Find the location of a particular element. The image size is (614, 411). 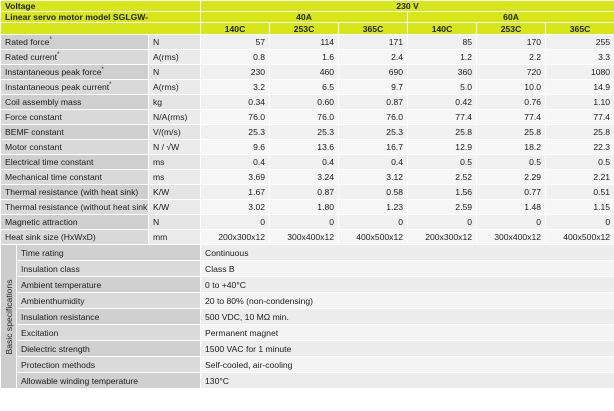

value-cell: 170 is located at coordinates (511, 42).